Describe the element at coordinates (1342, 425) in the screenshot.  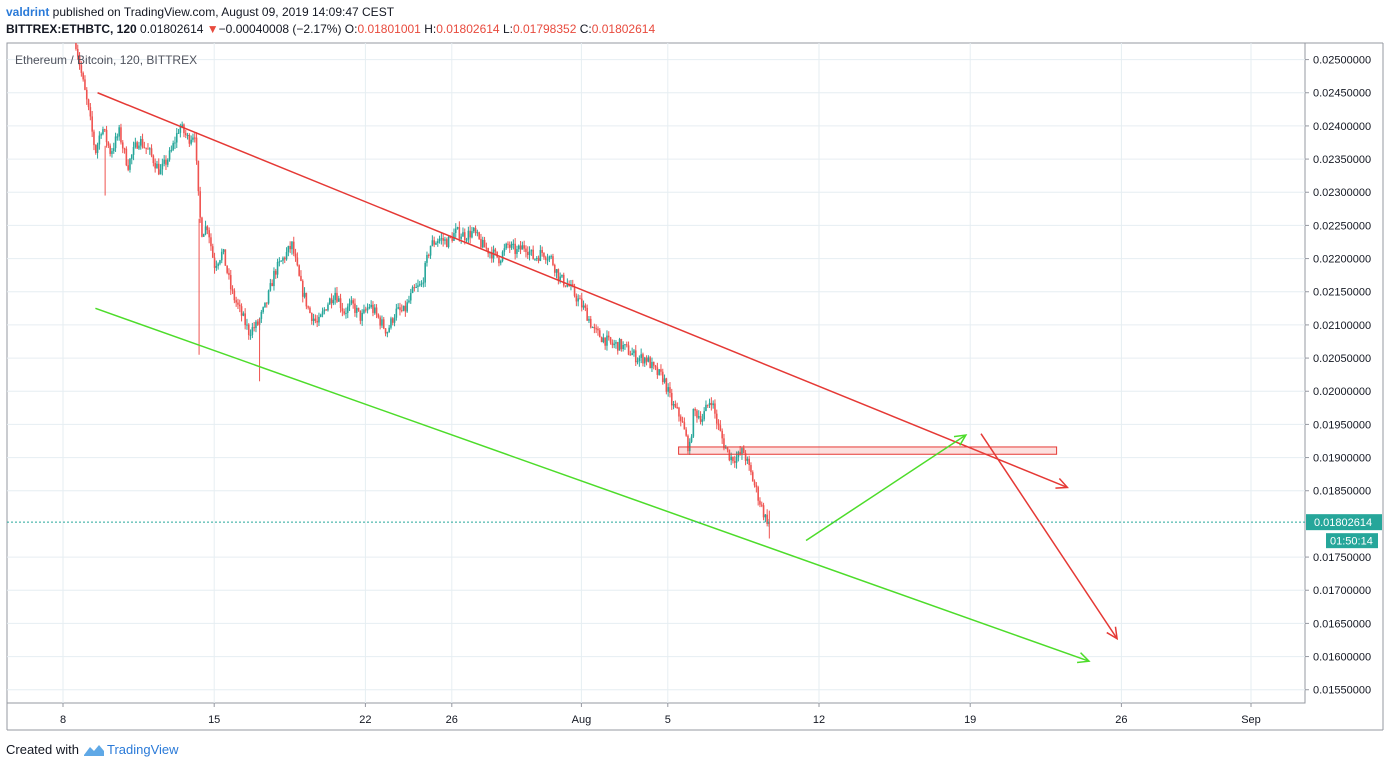
I see `price-tick-label: 0.01950000` at that location.